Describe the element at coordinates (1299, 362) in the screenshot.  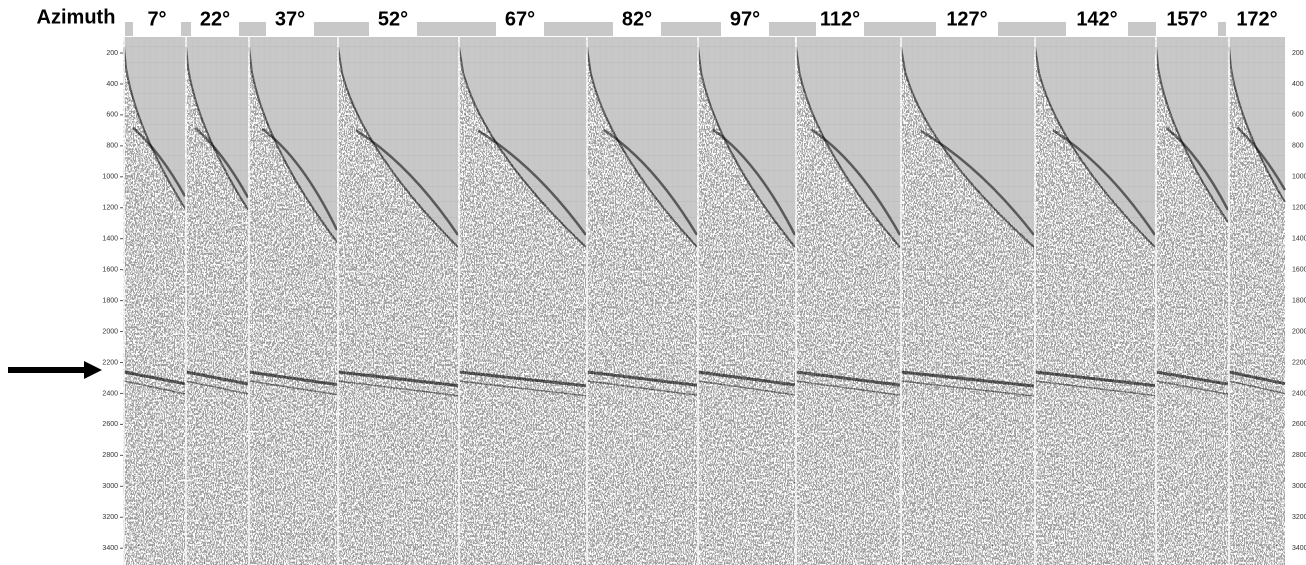
I see `y-tick-label-right: 2200` at that location.